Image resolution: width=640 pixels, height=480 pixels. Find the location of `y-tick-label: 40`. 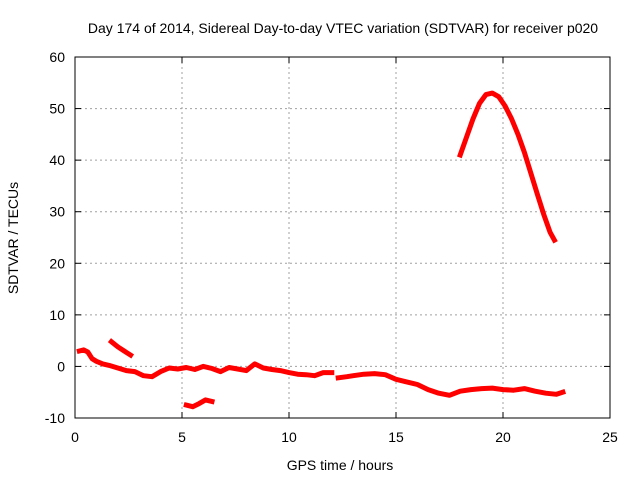

y-tick-label: 40 is located at coordinates (57, 160).